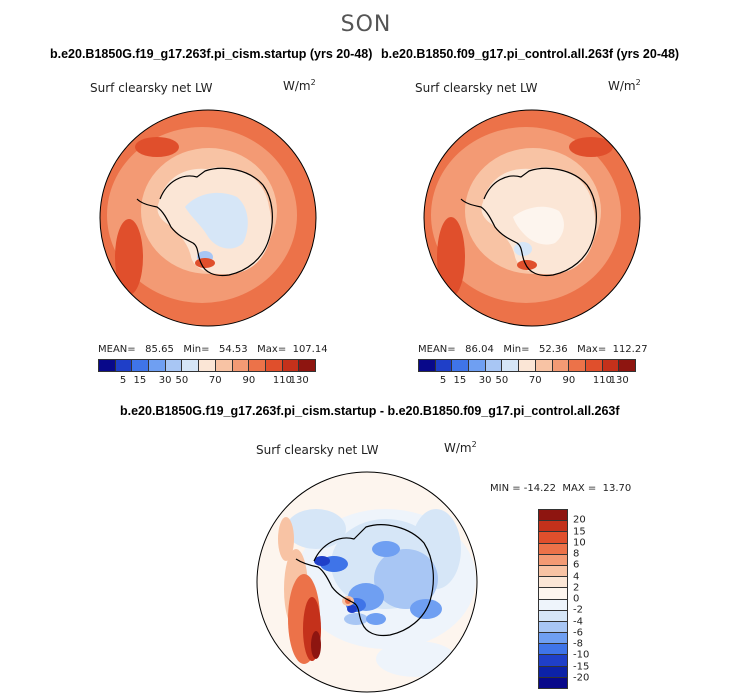  What do you see at coordinates (460, 447) in the screenshot?
I see `diff-units: W/m2` at bounding box center [460, 447].